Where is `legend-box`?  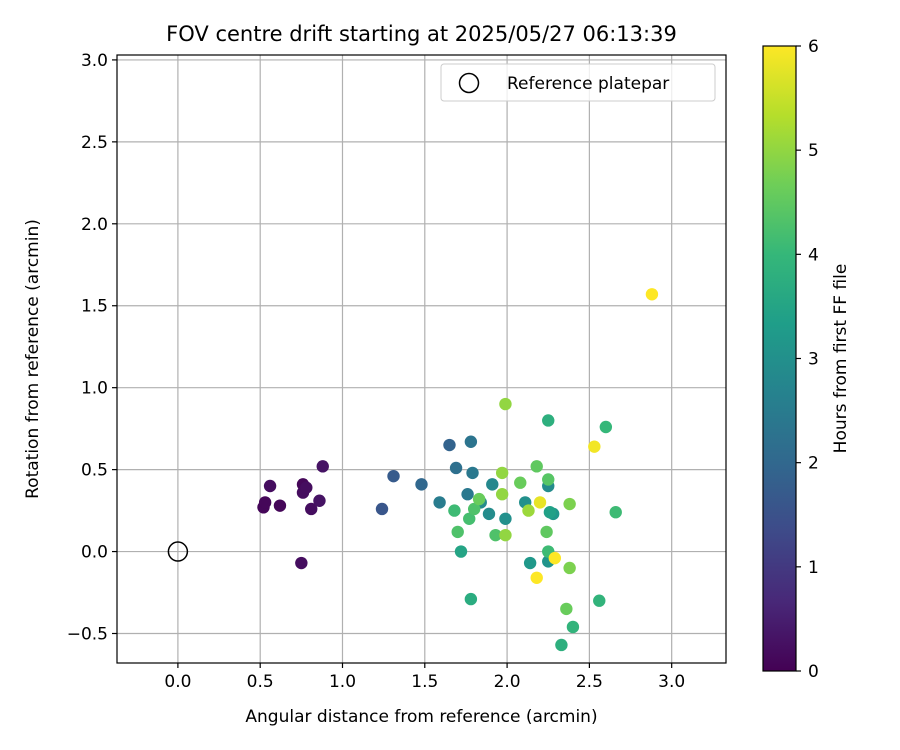 legend-box is located at coordinates (578, 82).